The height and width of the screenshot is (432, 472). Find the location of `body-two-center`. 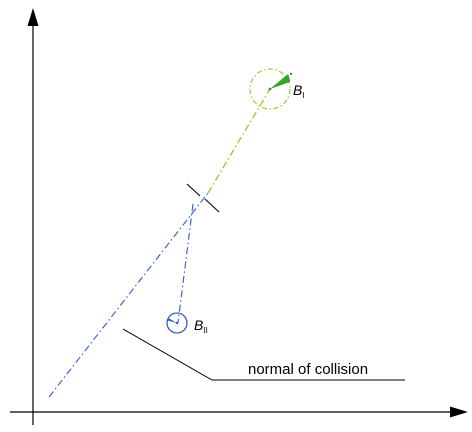

body-two-center is located at coordinates (177, 323).